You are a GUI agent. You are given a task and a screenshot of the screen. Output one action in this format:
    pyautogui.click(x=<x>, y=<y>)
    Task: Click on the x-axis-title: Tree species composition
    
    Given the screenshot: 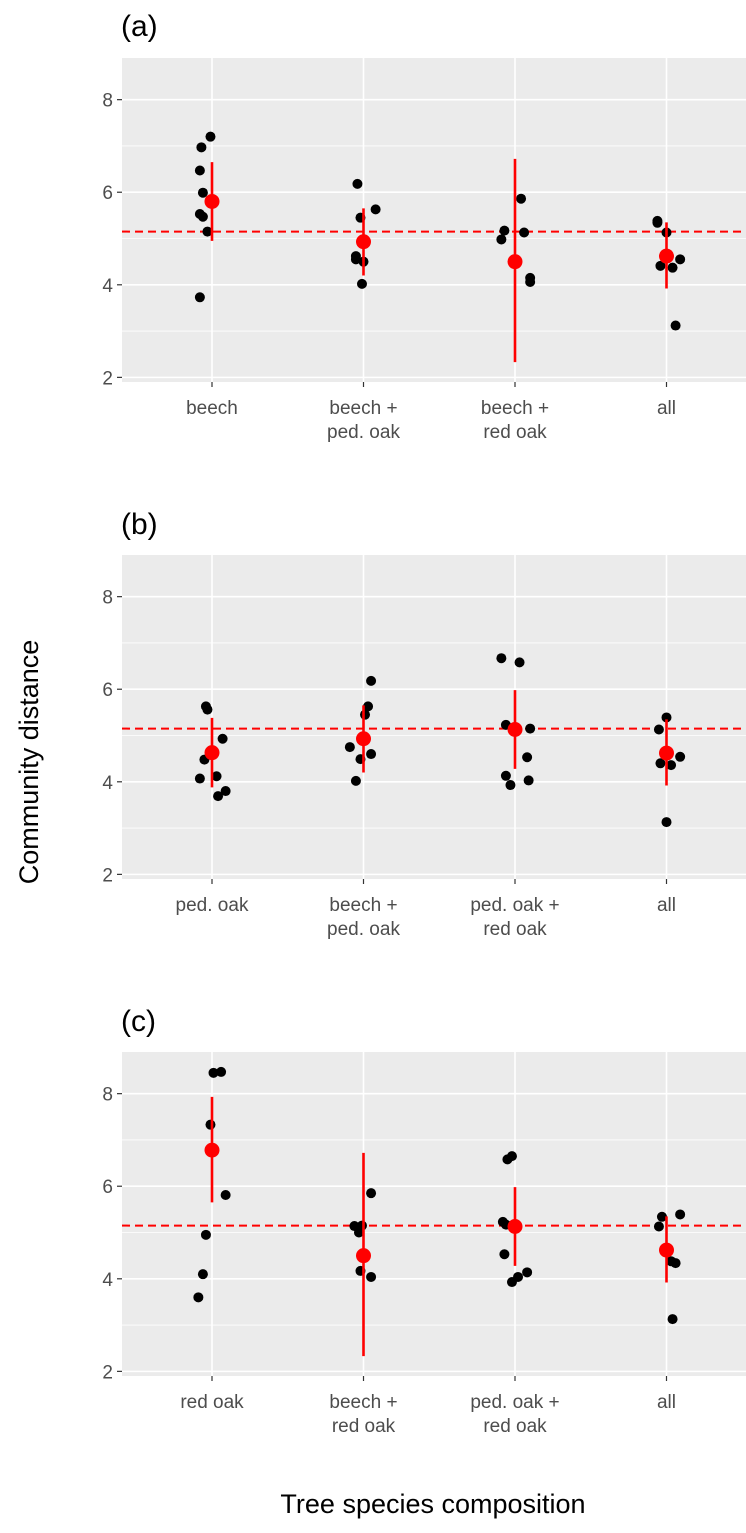 What is the action you would take?
    pyautogui.click(x=432, y=1504)
    